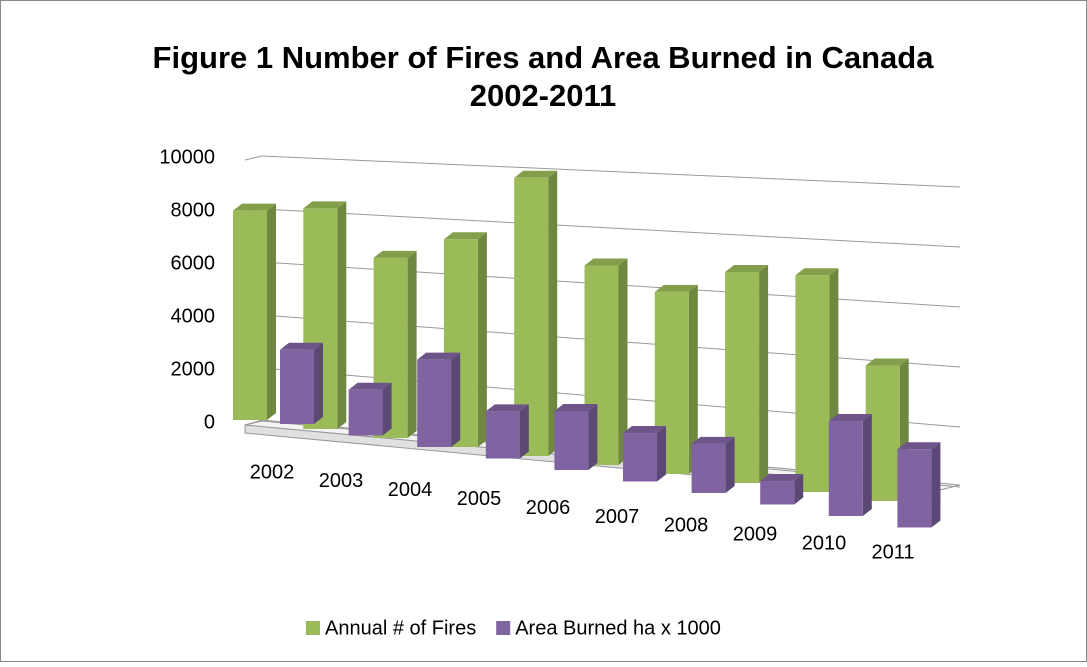 The image size is (1087, 667). What do you see at coordinates (400, 628) in the screenshot?
I see `legend-label: Annual # of Fires` at bounding box center [400, 628].